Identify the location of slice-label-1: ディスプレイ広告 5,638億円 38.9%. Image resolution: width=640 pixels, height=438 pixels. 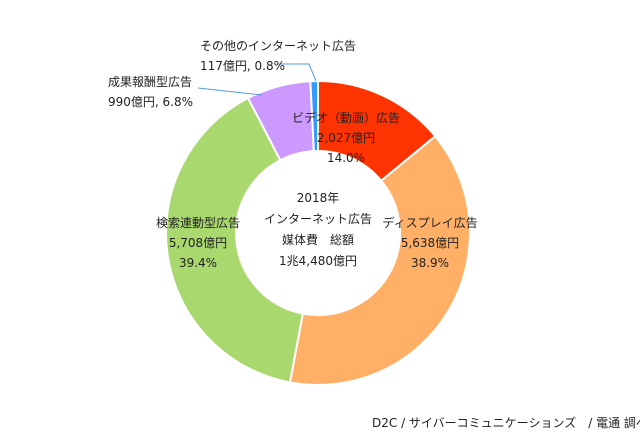
(429, 242).